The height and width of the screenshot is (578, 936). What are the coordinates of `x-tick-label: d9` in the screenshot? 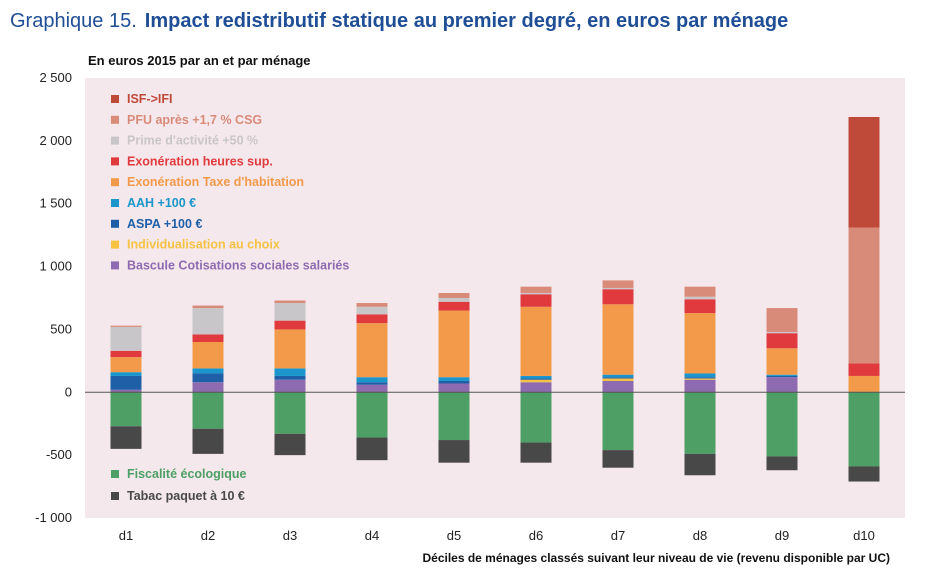 It's located at (782, 535).